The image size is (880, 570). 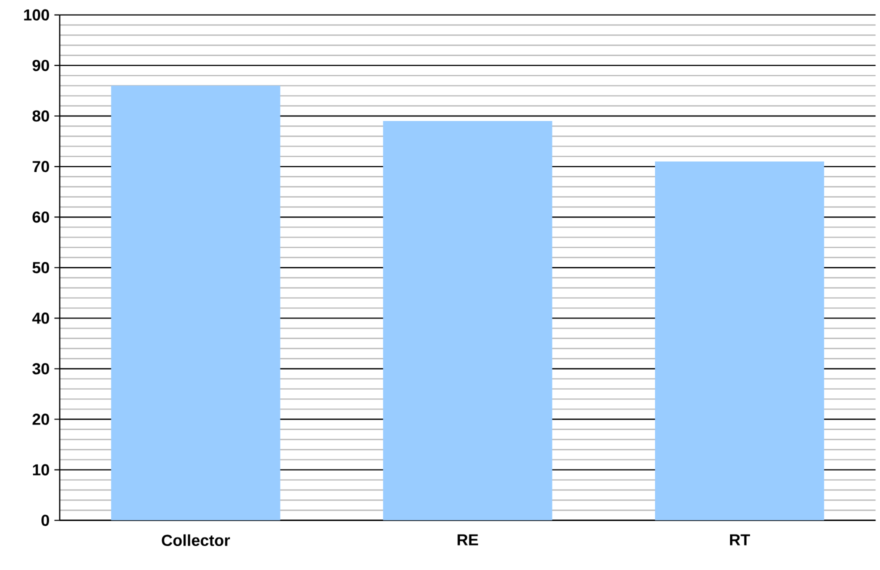 I want to click on x-tick-label: Collector, so click(x=196, y=540).